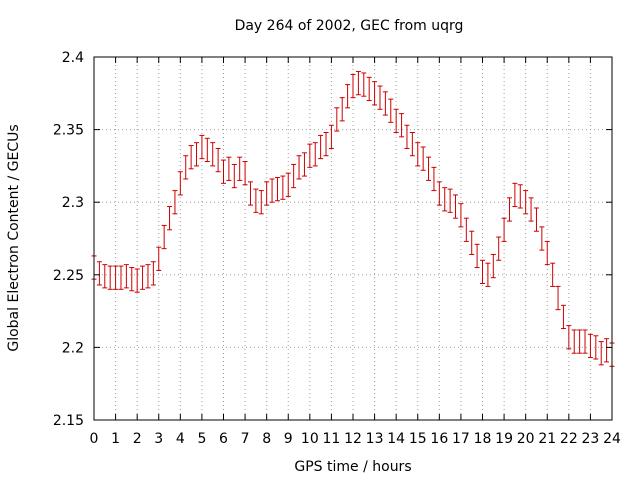  Describe the element at coordinates (332, 439) in the screenshot. I see `x-tick-label: 11` at that location.